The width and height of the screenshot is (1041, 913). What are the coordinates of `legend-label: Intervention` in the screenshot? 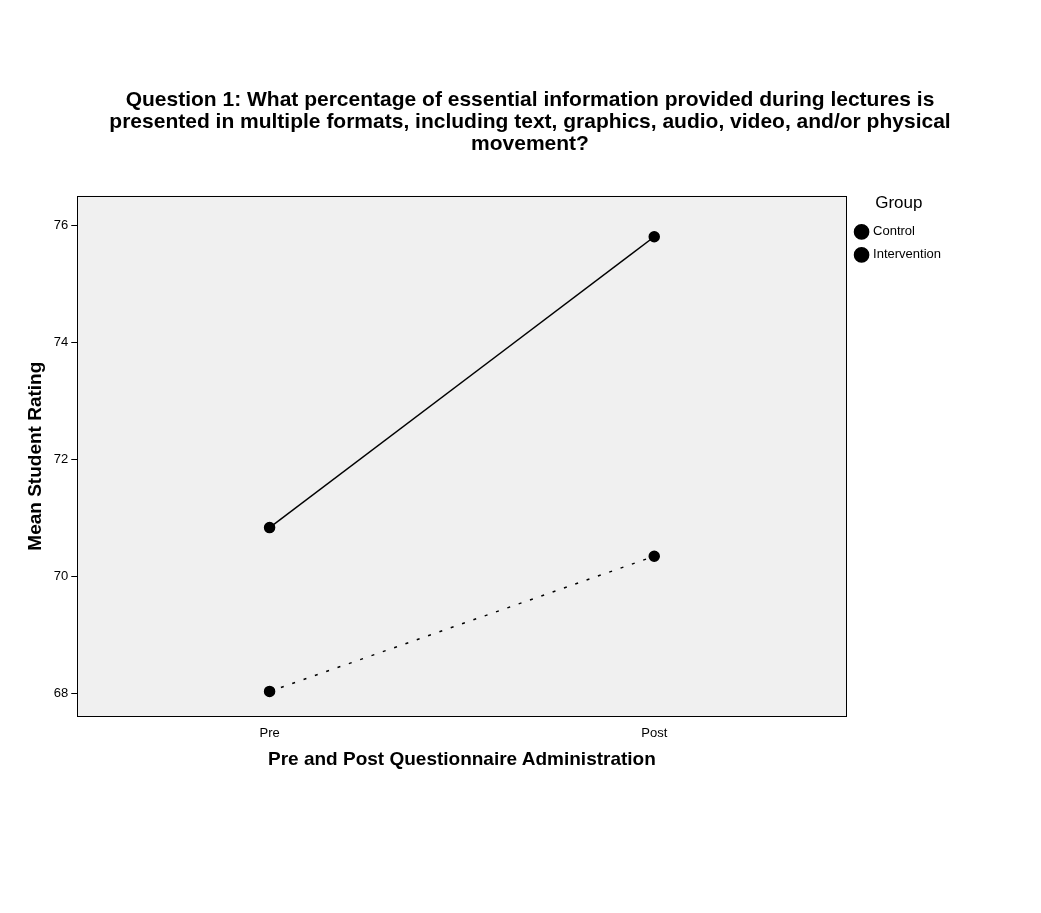 It's located at (907, 254).